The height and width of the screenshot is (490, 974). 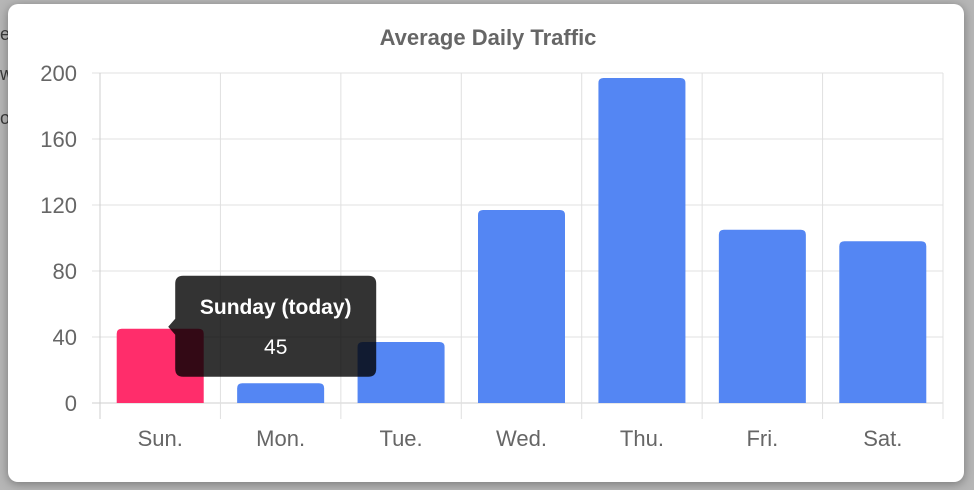 What do you see at coordinates (401, 372) in the screenshot?
I see `bar-tue` at bounding box center [401, 372].